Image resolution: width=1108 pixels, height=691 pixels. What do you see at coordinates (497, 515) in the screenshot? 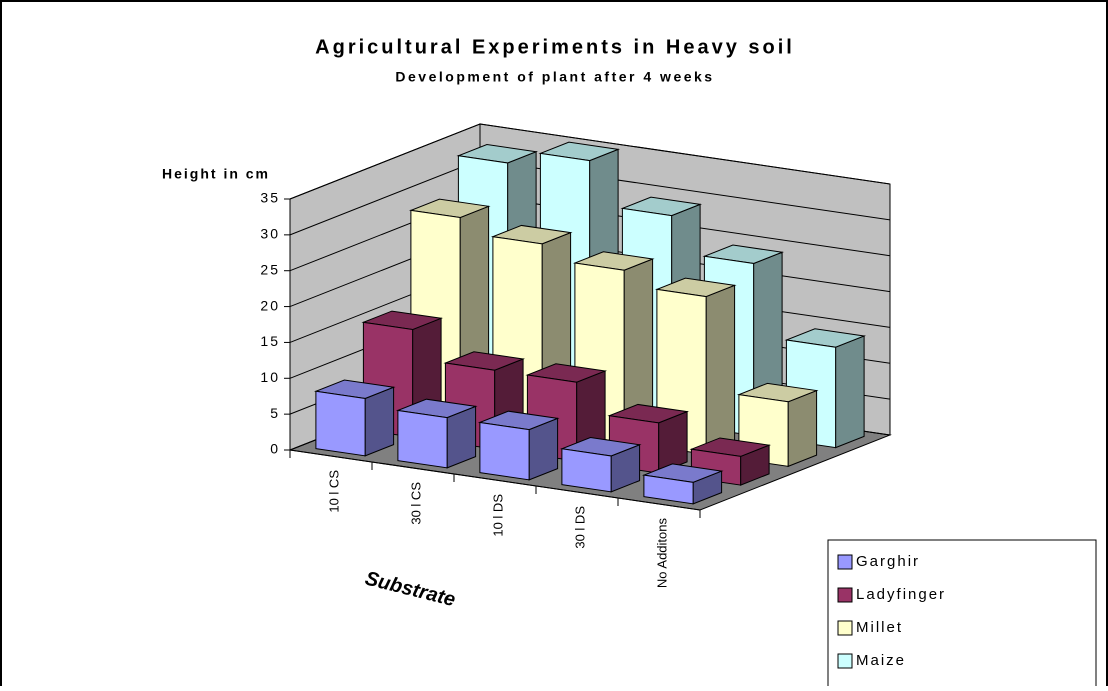
I see `x-tick-label: 10 l DS` at bounding box center [497, 515].